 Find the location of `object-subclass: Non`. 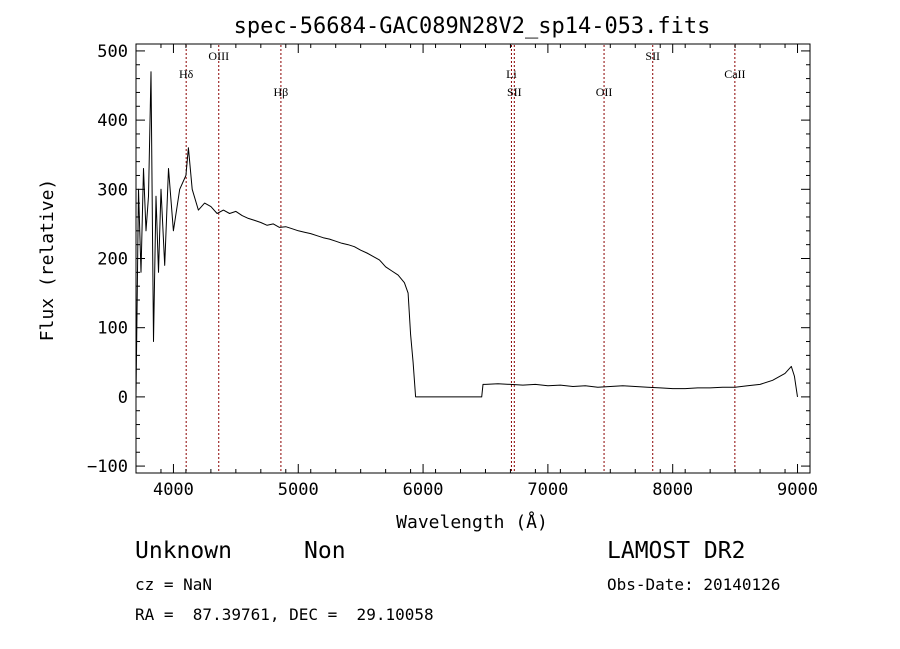

object-subclass: Non is located at coordinates (325, 551).